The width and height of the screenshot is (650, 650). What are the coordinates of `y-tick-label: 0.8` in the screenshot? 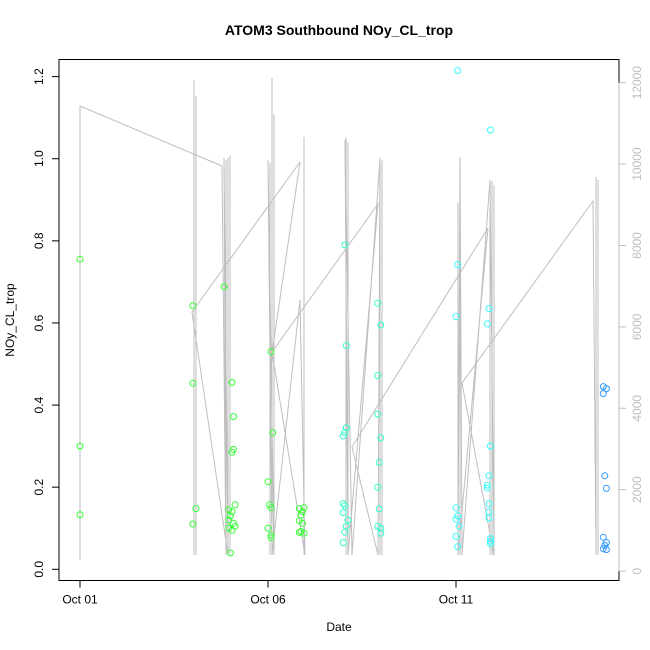 It's located at (39, 240).